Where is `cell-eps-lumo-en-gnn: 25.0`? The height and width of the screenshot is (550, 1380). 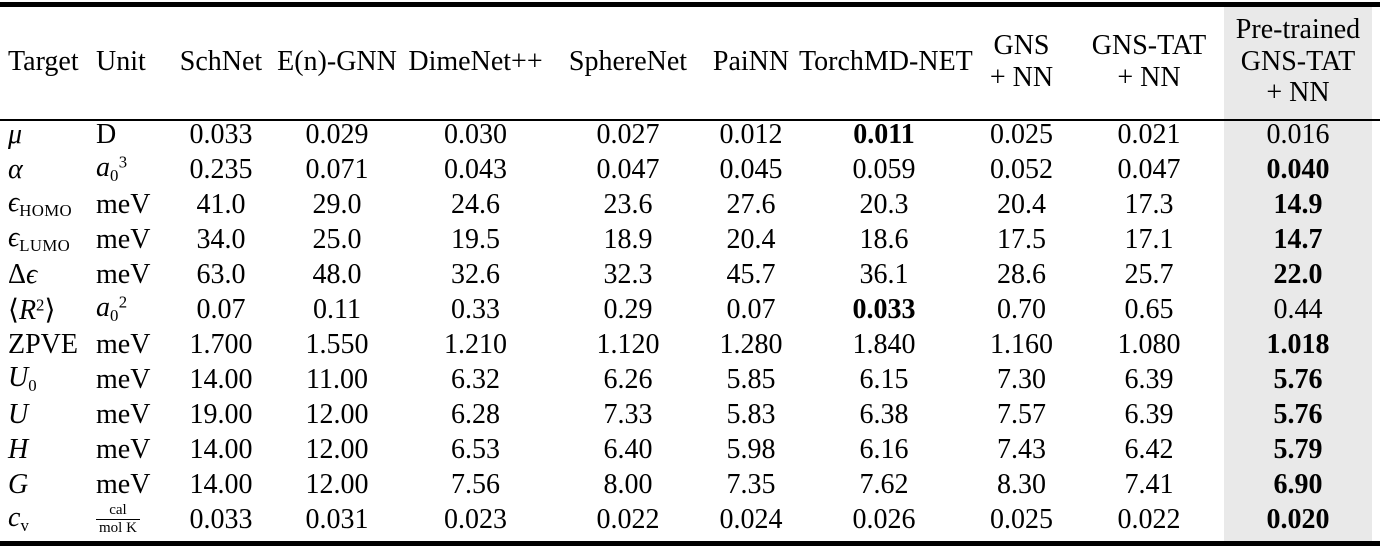 cell-eps-lumo-en-gnn: 25.0 is located at coordinates (337, 239).